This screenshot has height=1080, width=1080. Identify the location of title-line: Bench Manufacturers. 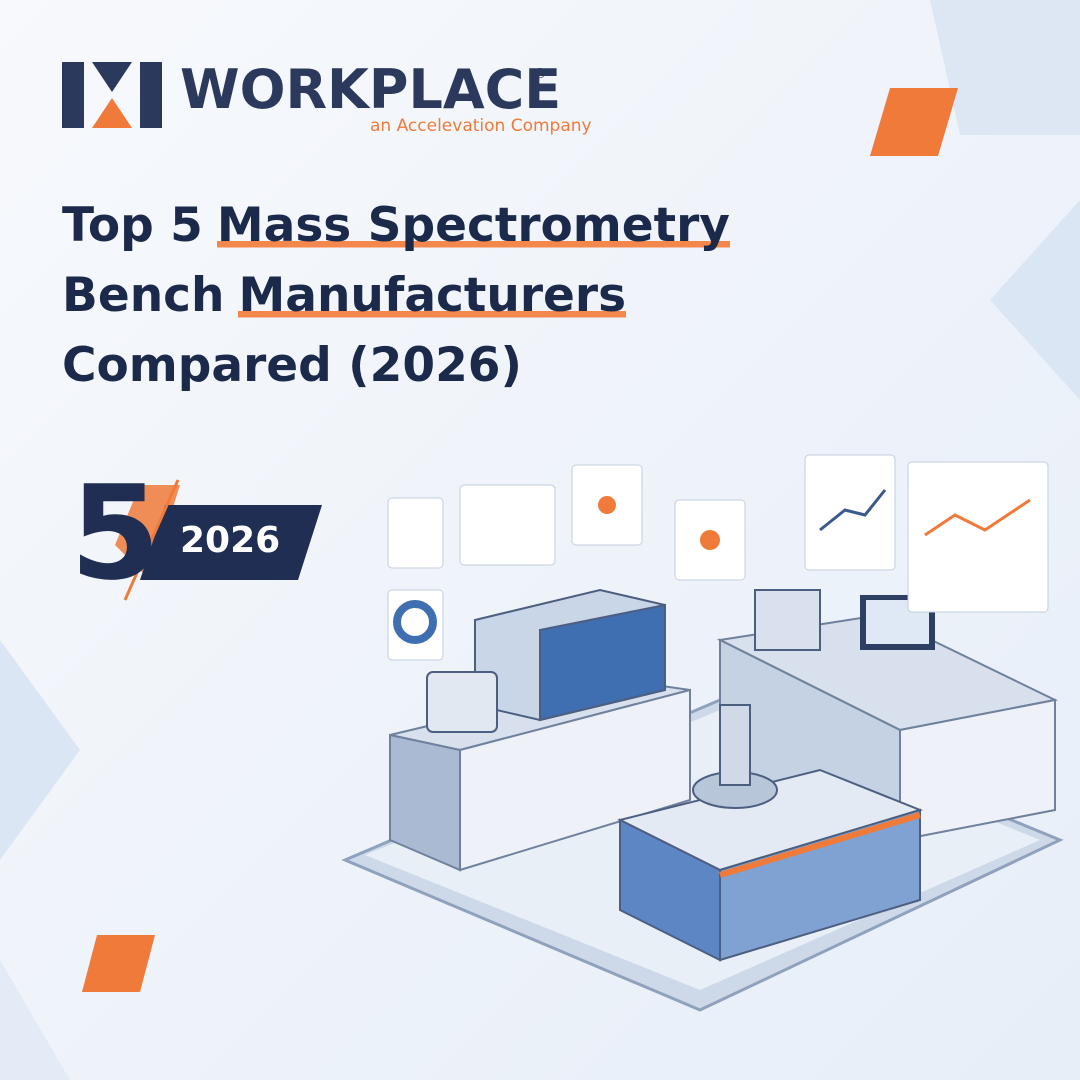
(344, 296).